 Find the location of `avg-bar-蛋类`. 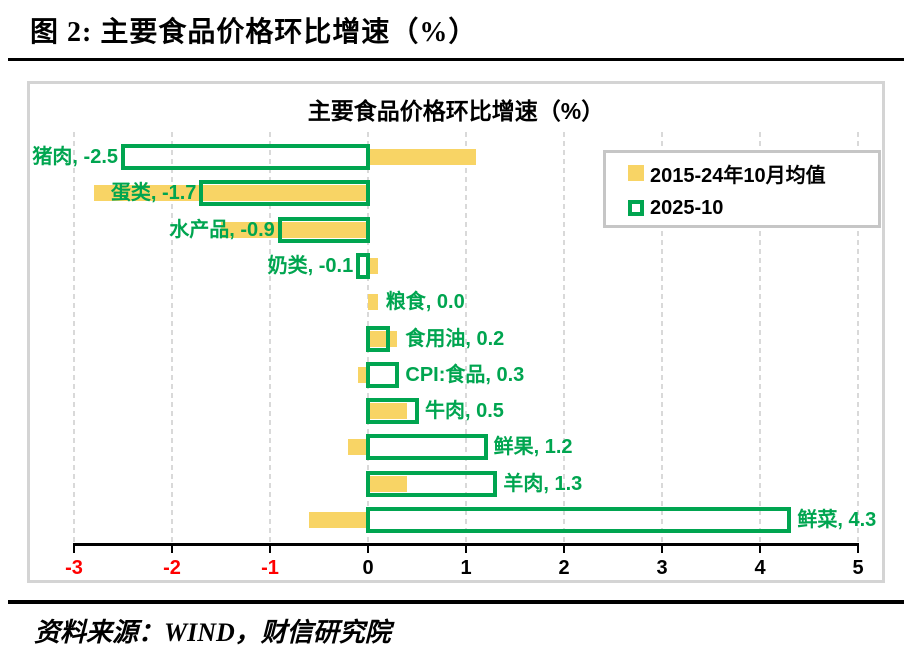

avg-bar-蛋类 is located at coordinates (230, 193).